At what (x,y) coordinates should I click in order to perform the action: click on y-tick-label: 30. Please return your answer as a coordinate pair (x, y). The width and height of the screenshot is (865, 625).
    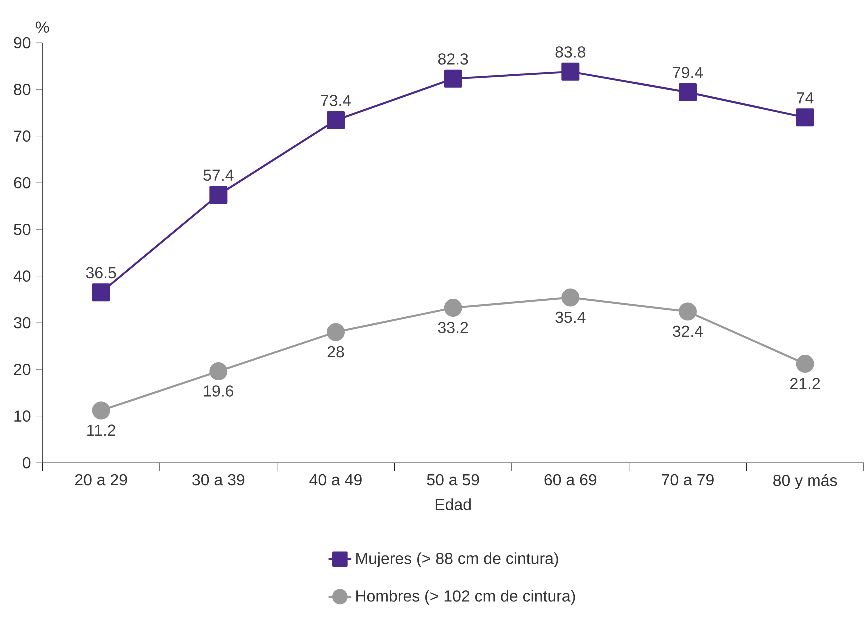
    Looking at the image, I should click on (22, 323).